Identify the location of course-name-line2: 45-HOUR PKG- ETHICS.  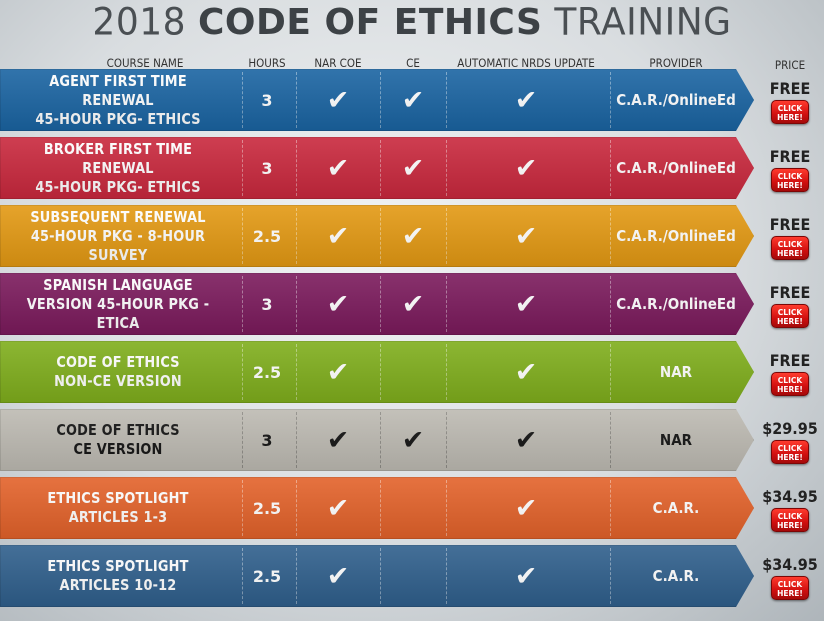
(118, 118).